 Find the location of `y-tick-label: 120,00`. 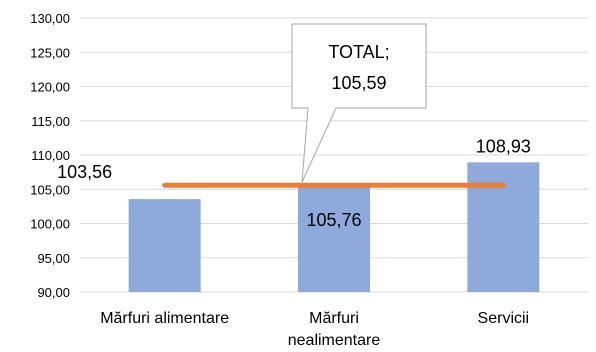

y-tick-label: 120,00 is located at coordinates (50, 87).